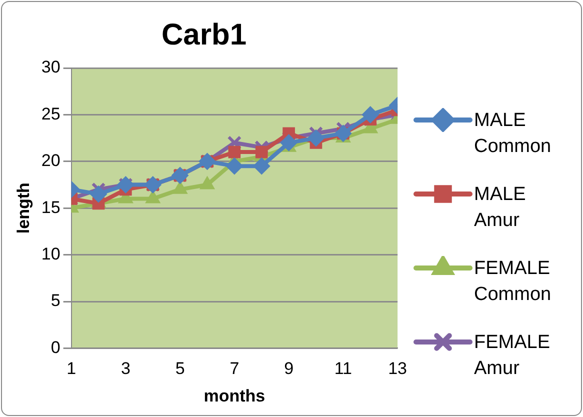 The height and width of the screenshot is (417, 583). Describe the element at coordinates (513, 134) in the screenshot. I see `legend-label: MALE Common` at that location.